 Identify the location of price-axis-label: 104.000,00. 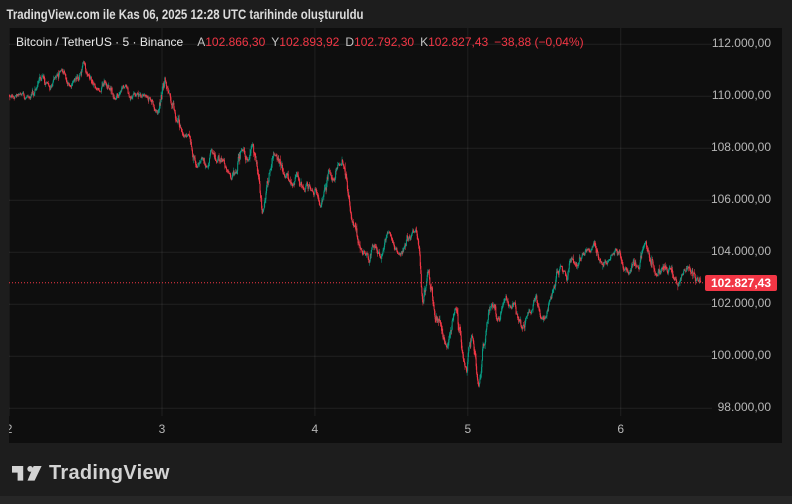
(740, 251).